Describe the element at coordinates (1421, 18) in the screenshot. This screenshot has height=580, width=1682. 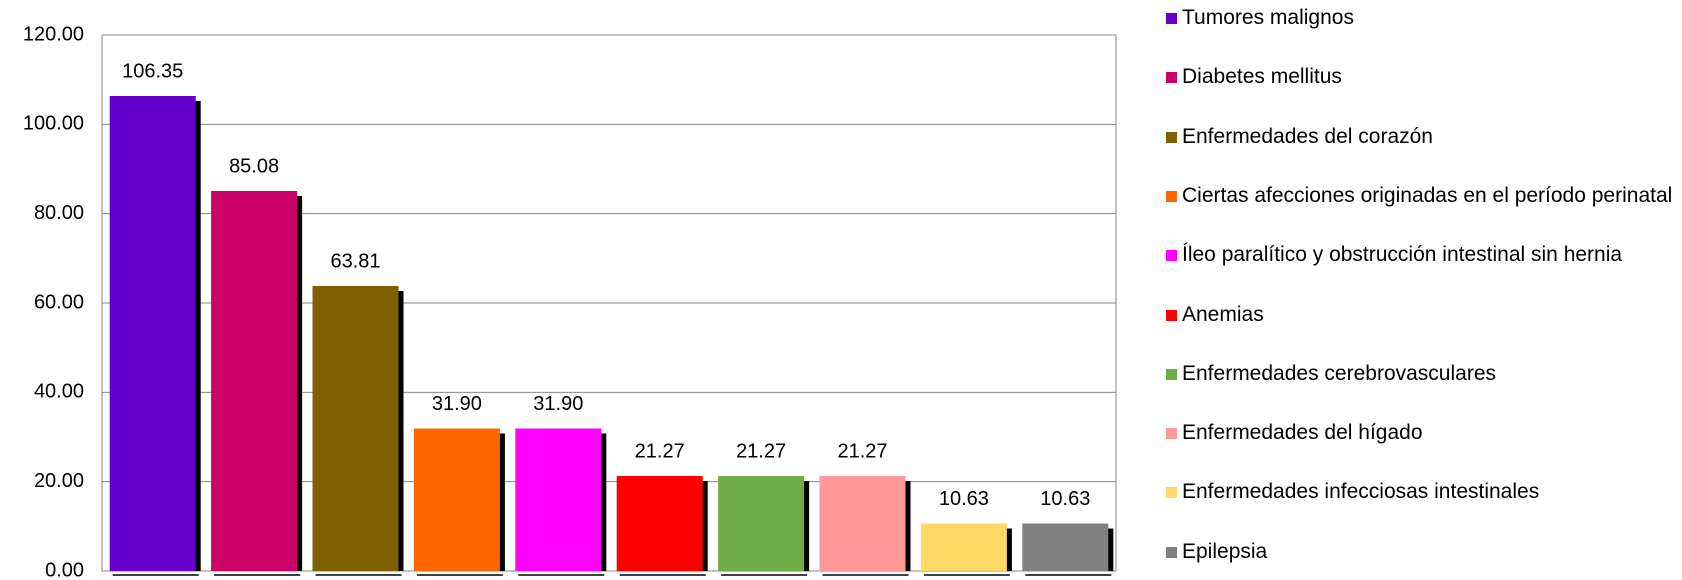
I see `legend-item: Tumores malignos` at that location.